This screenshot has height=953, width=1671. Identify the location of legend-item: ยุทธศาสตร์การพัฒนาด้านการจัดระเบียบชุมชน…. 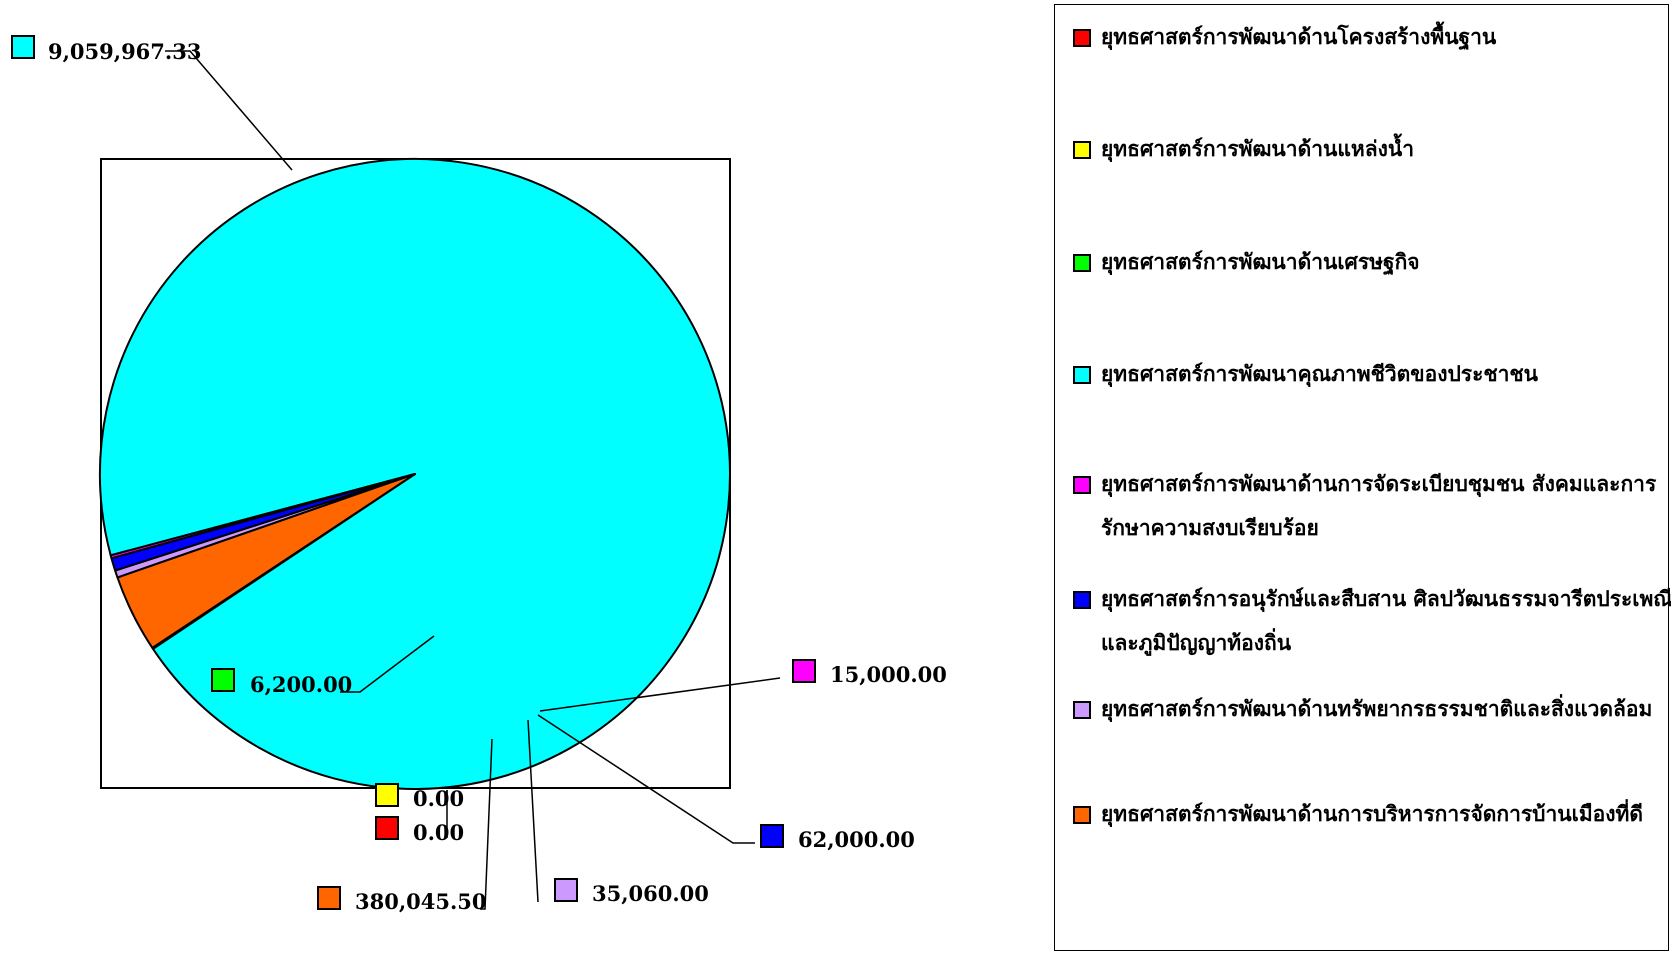
(1372, 510).